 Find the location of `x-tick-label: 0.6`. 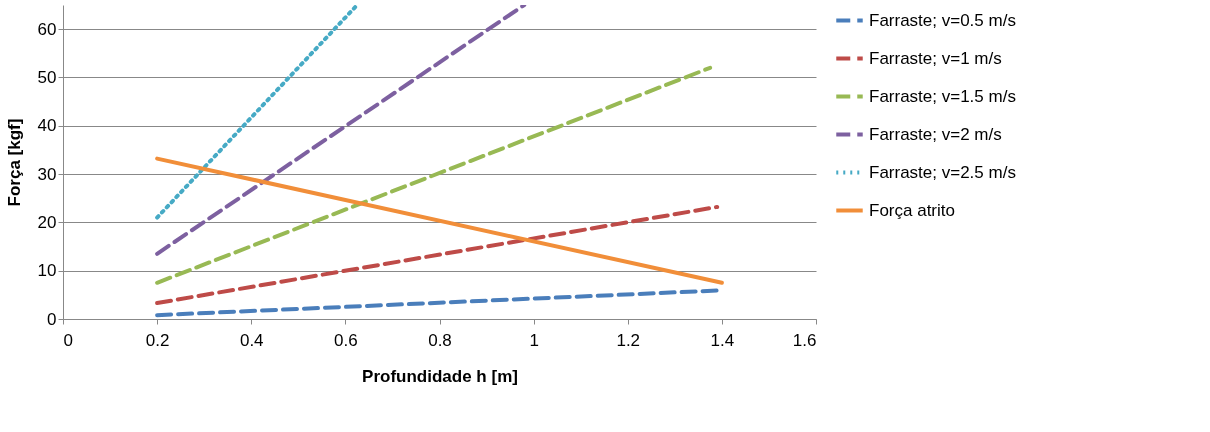

x-tick-label: 0.6 is located at coordinates (346, 340).